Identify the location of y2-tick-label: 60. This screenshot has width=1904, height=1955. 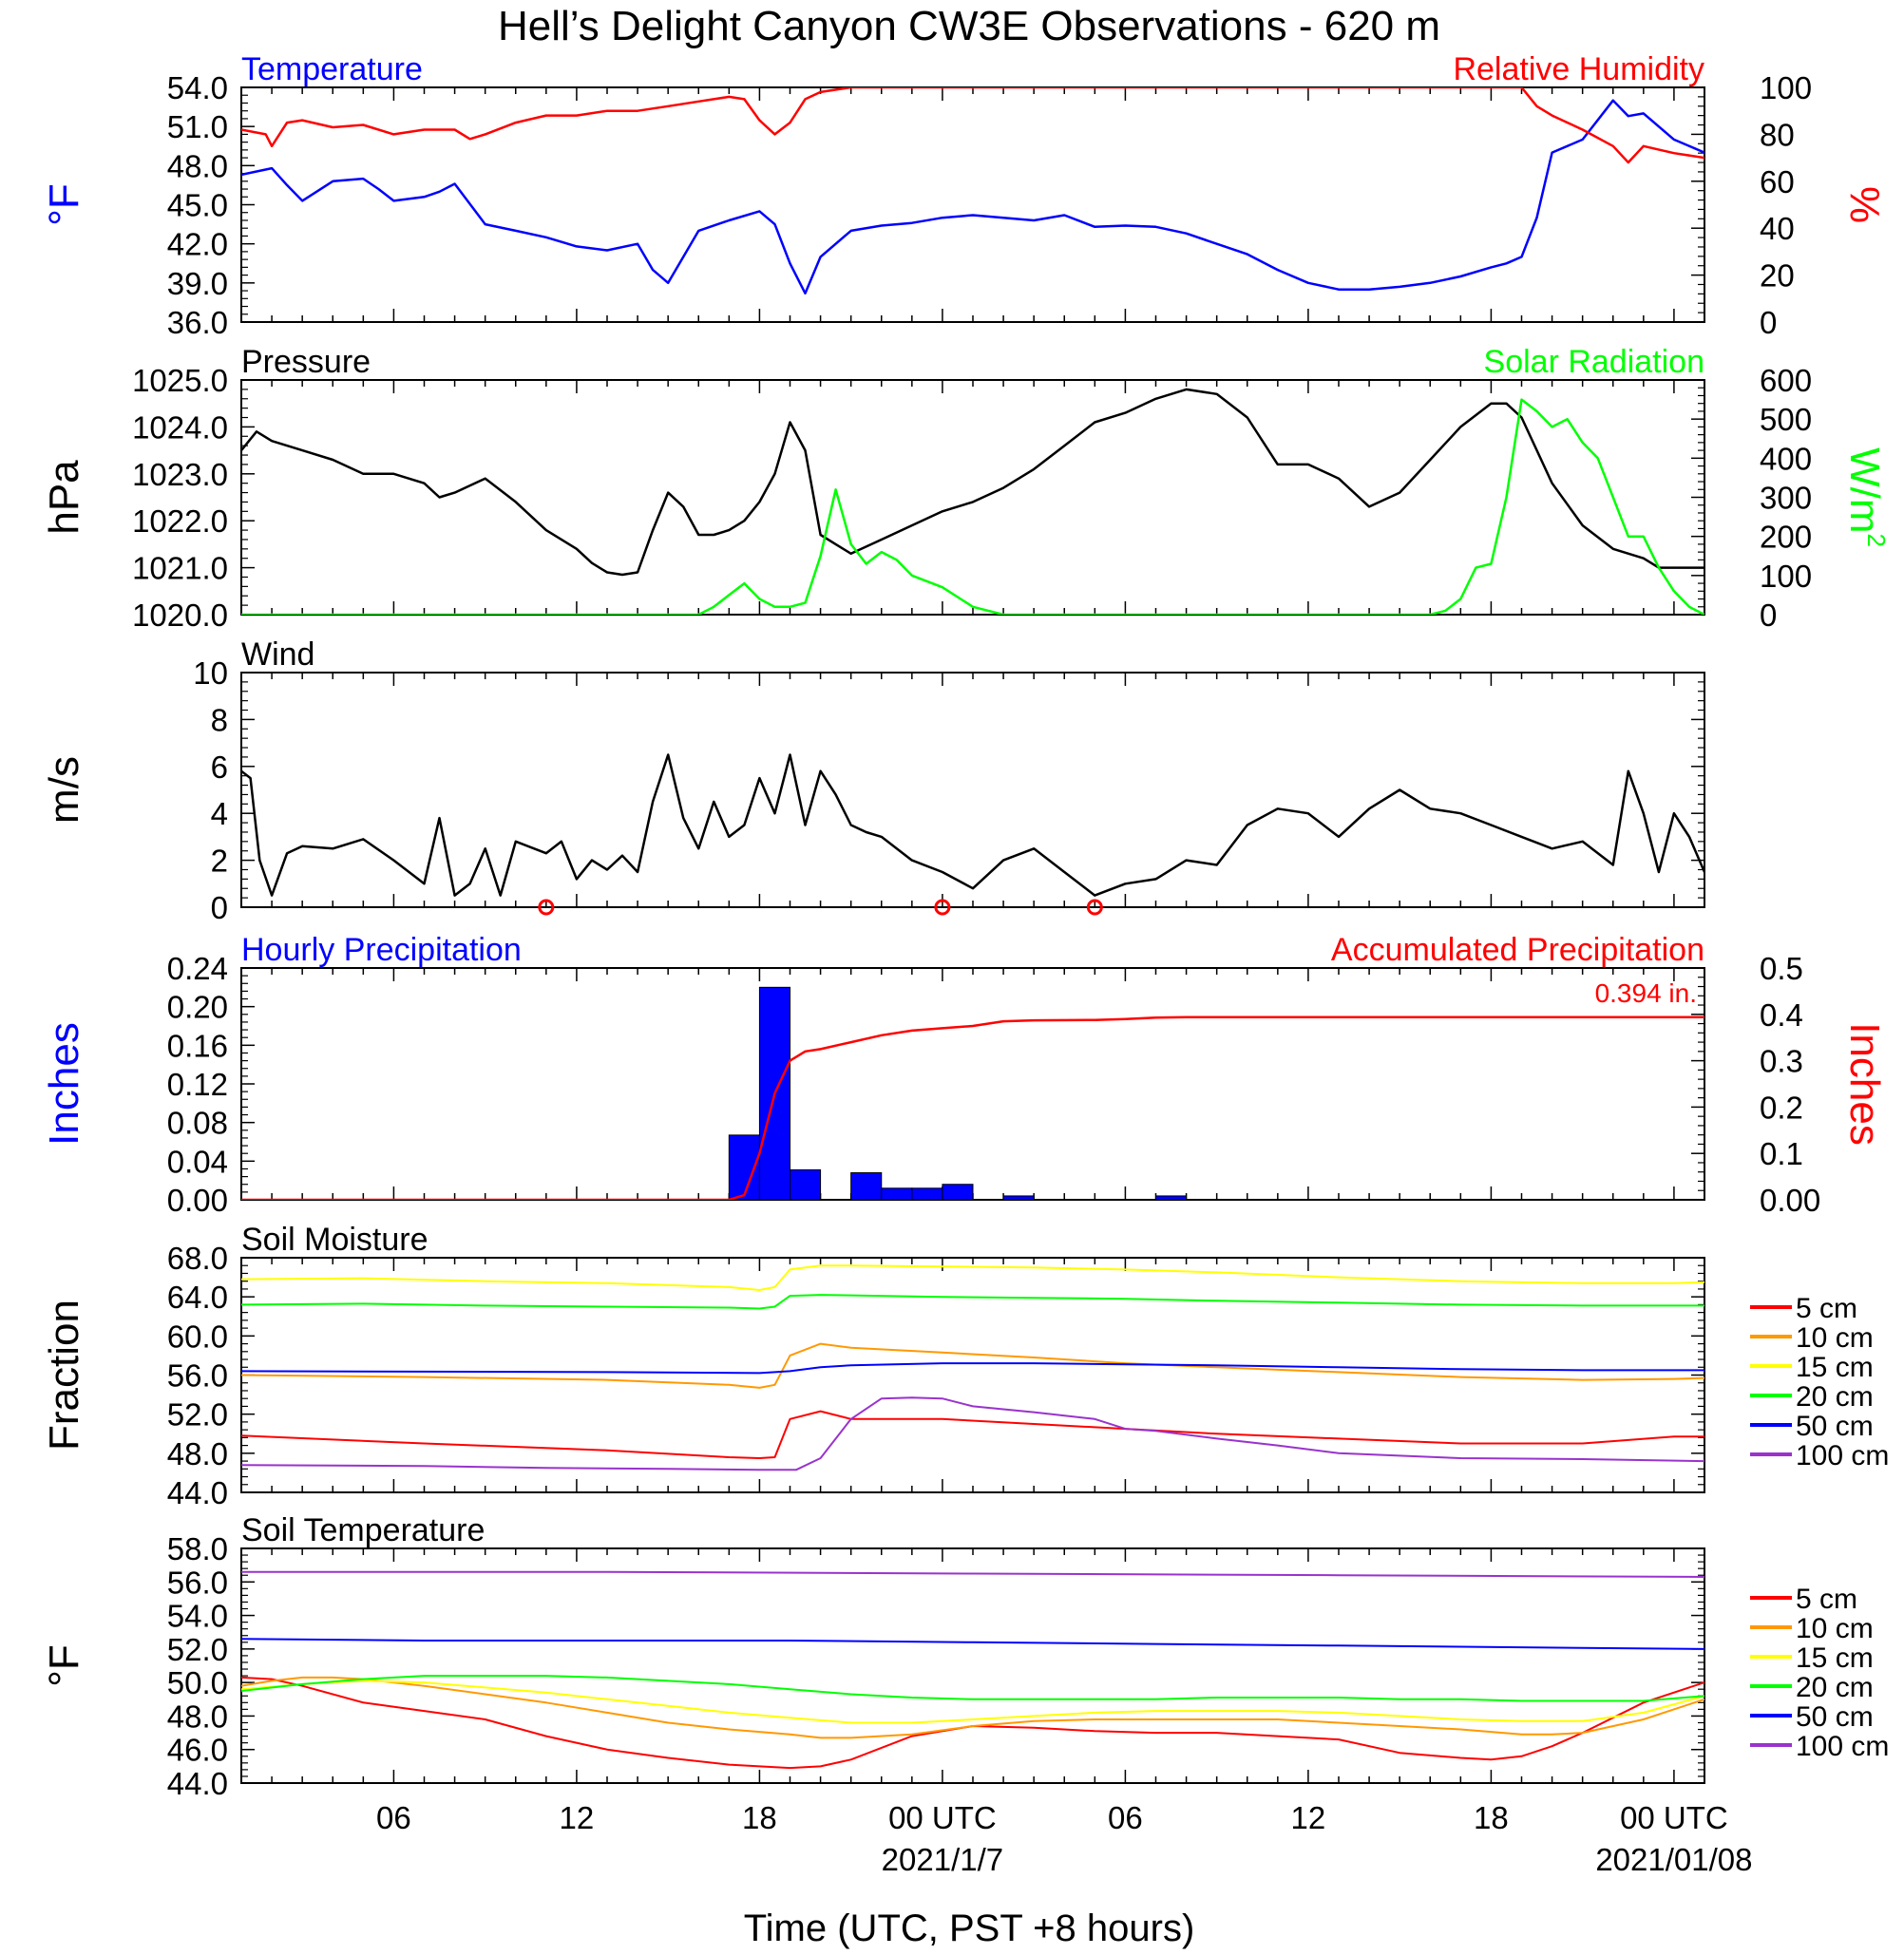
(1778, 181).